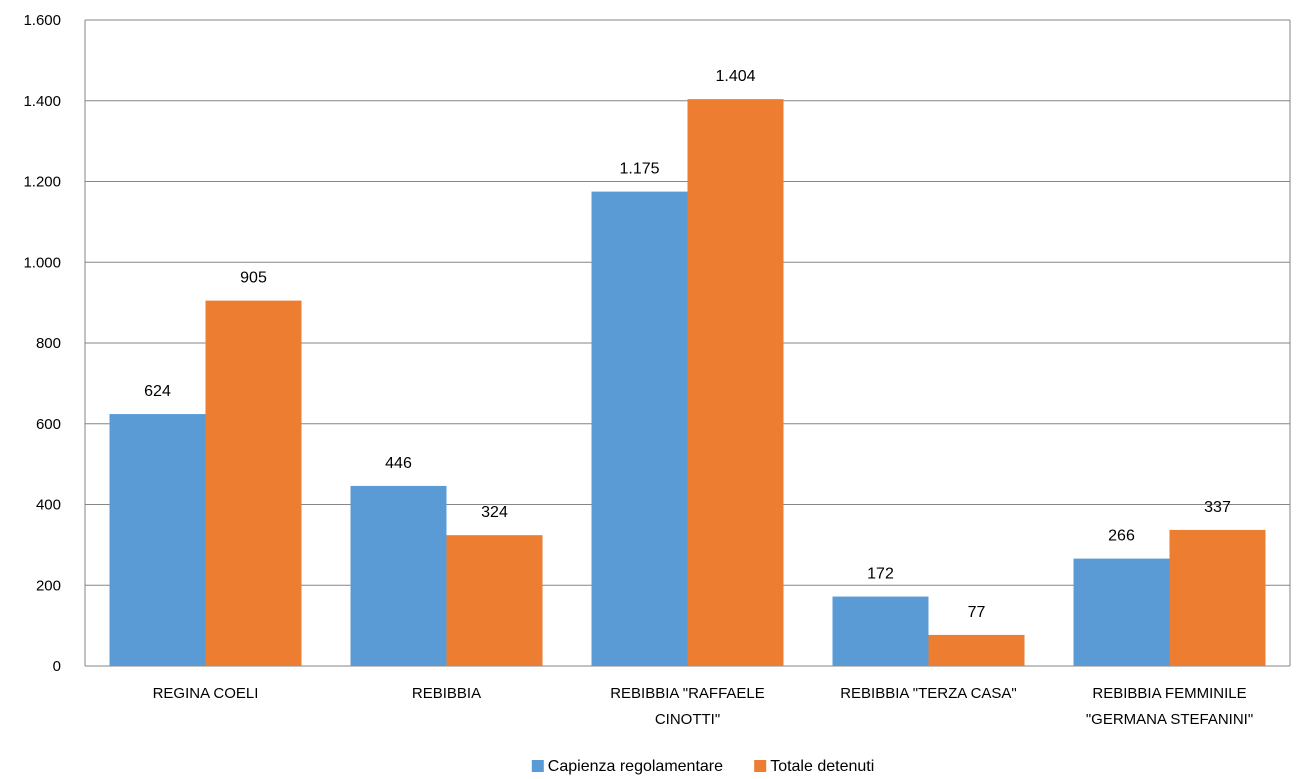 The height and width of the screenshot is (779, 1301). I want to click on legend: Capienza regolamentare Totale detenuti, so click(702, 766).